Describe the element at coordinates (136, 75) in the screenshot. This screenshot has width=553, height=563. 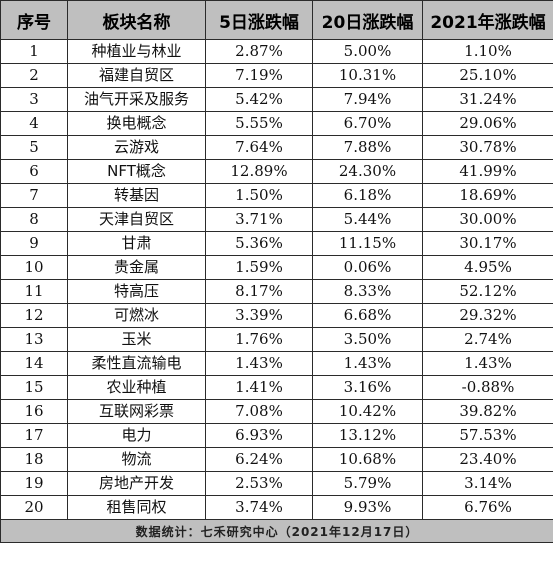
I see `sector-name-cell: 福建自贸区` at that location.